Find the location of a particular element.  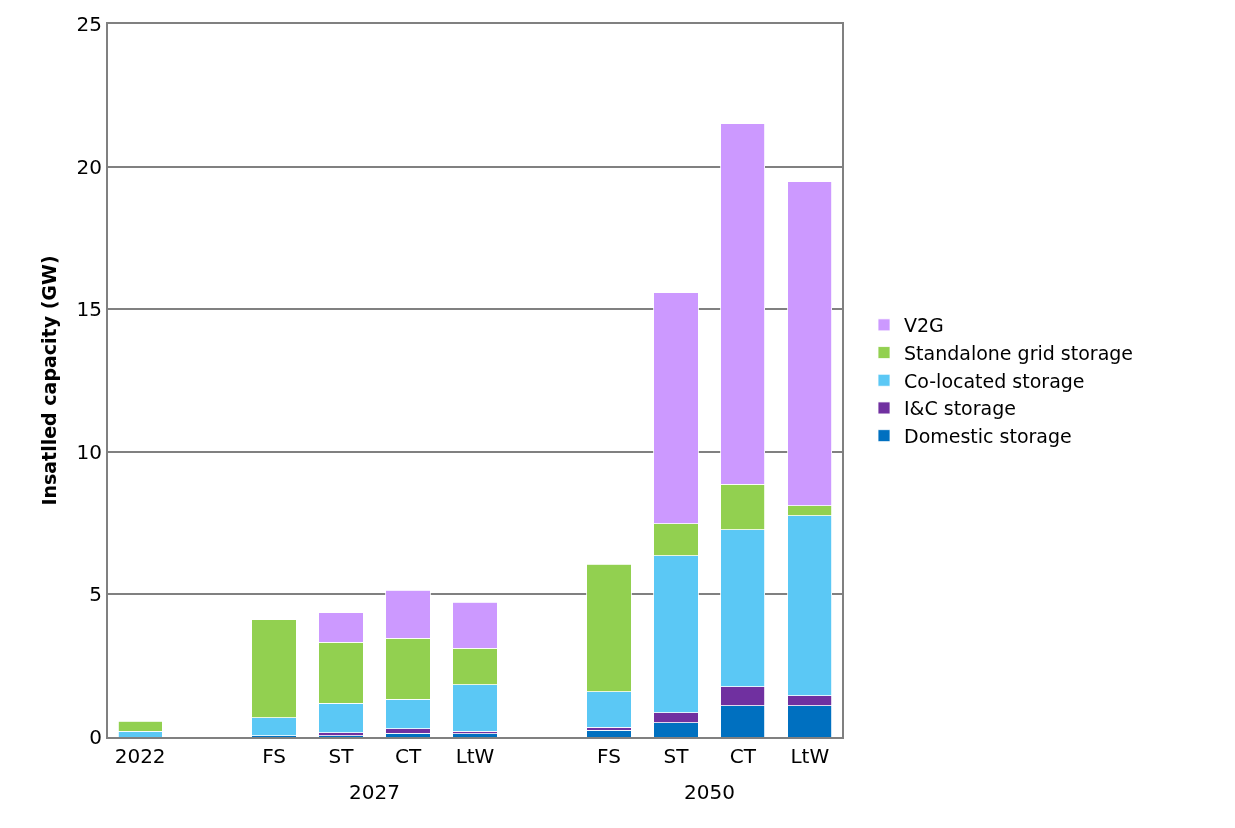

y-axis-title: Insatlled capacity (GW) is located at coordinates (48, 380).